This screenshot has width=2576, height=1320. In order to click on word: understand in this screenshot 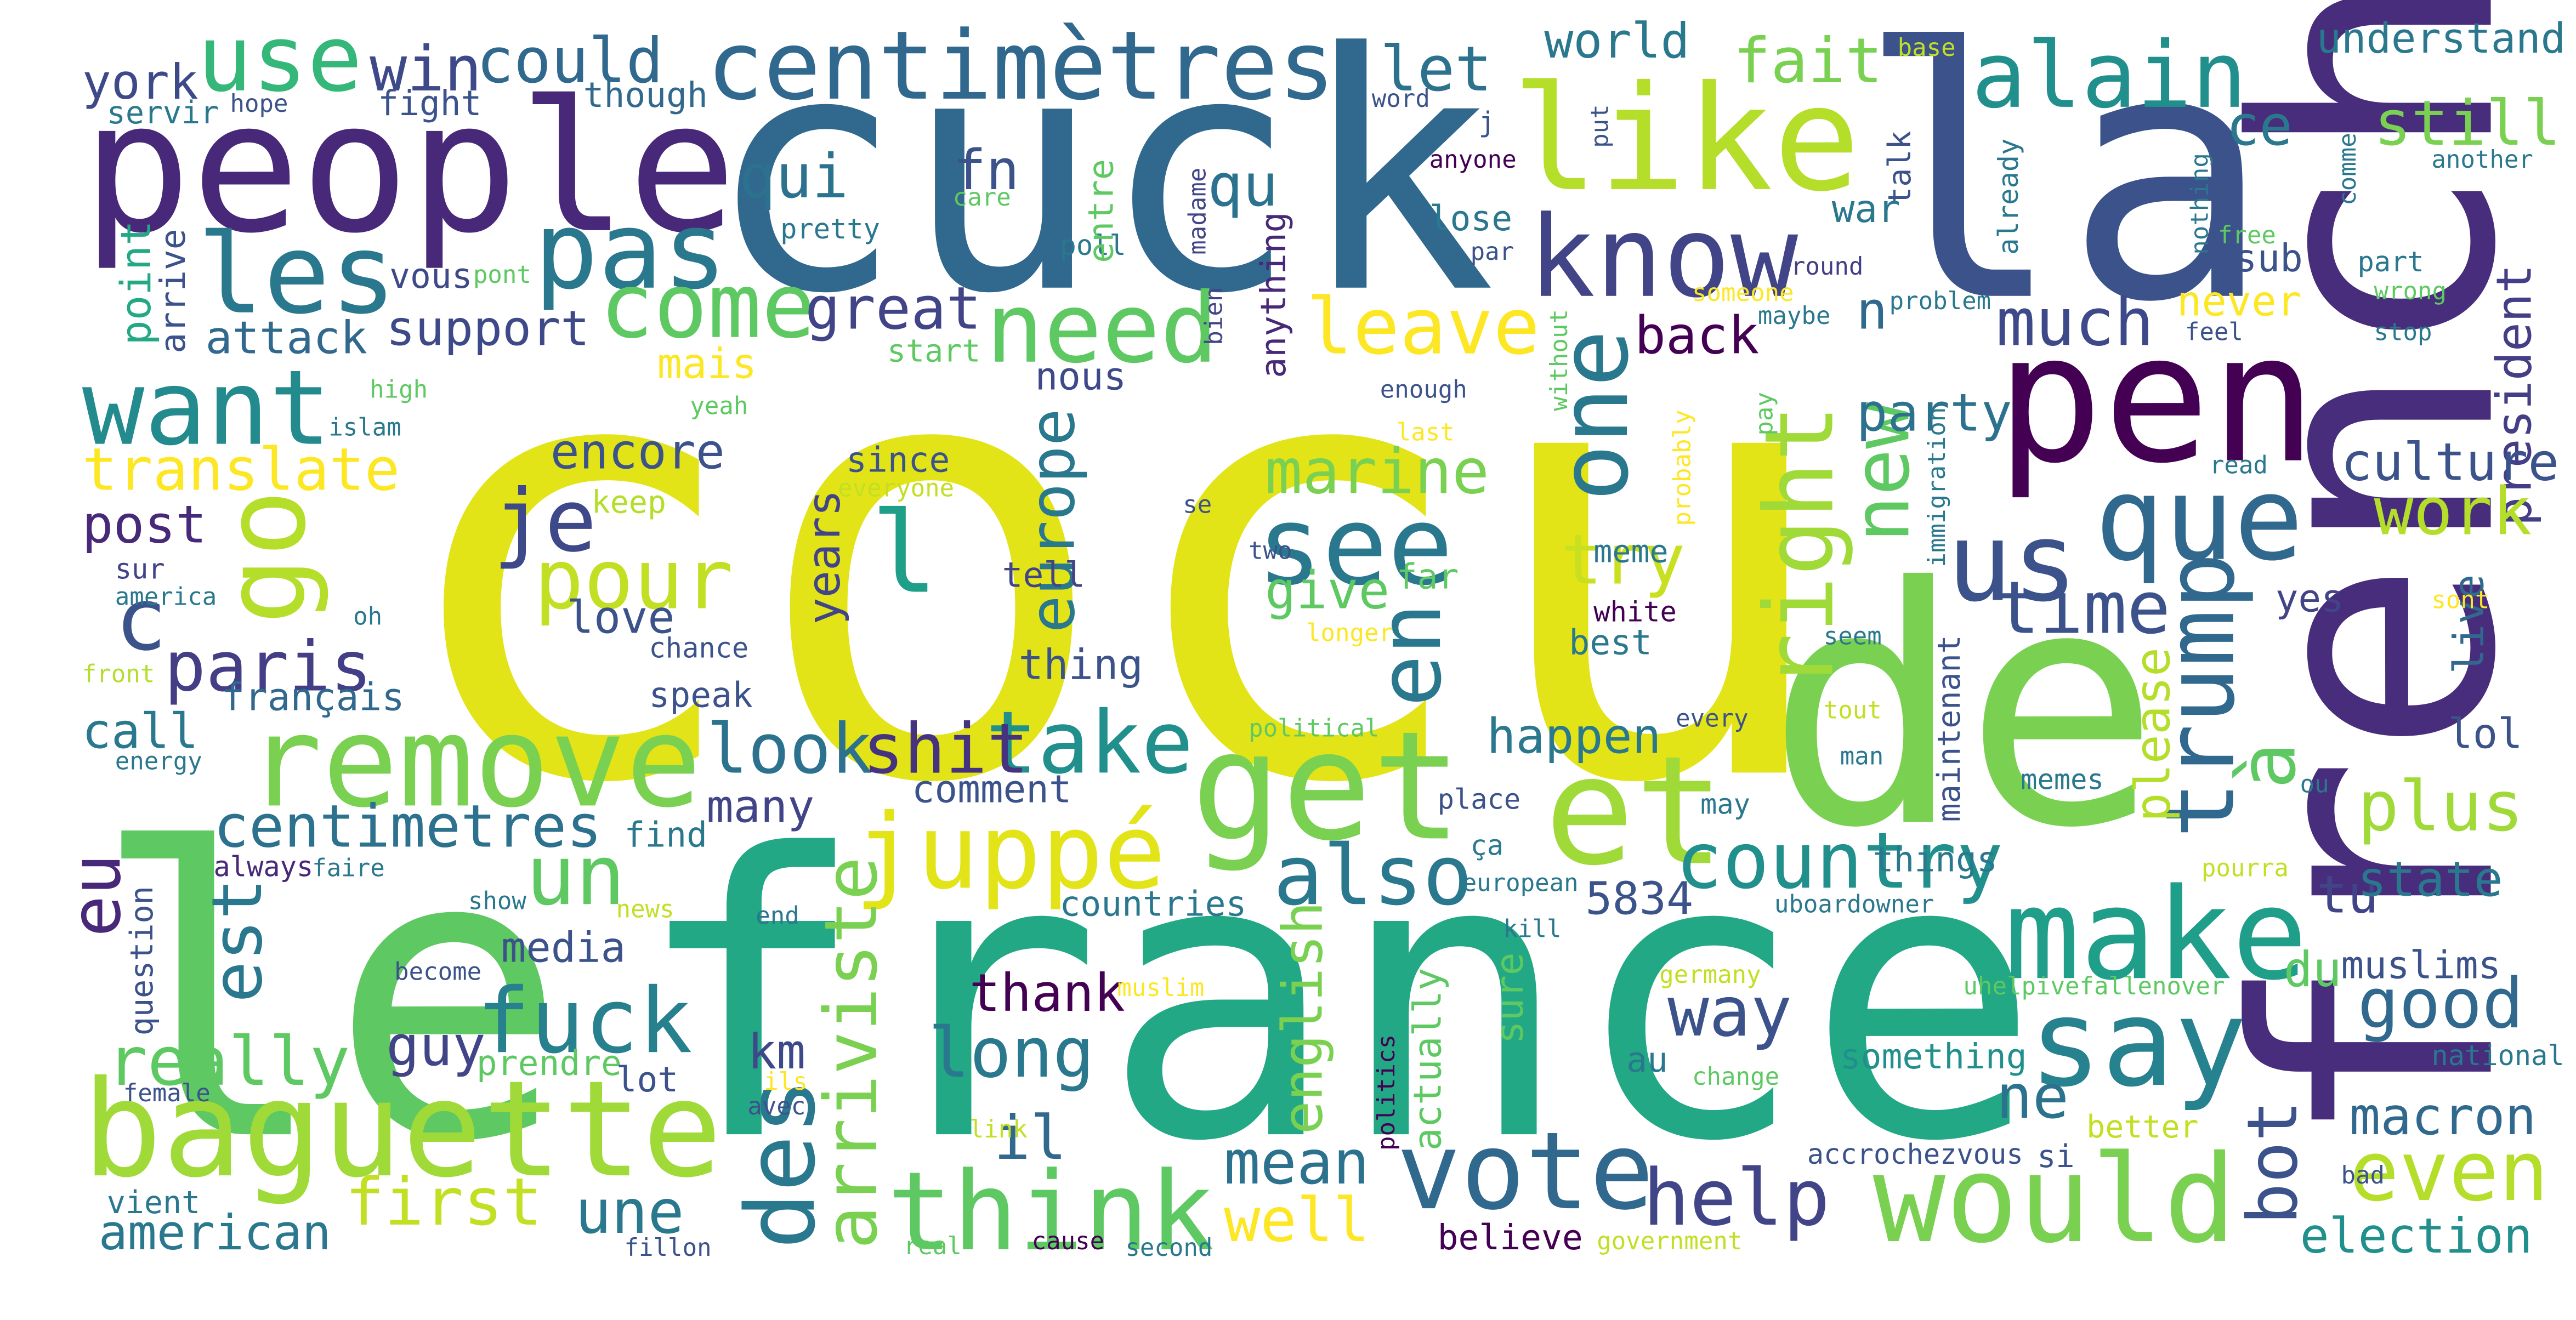, I will do `click(2441, 38)`.